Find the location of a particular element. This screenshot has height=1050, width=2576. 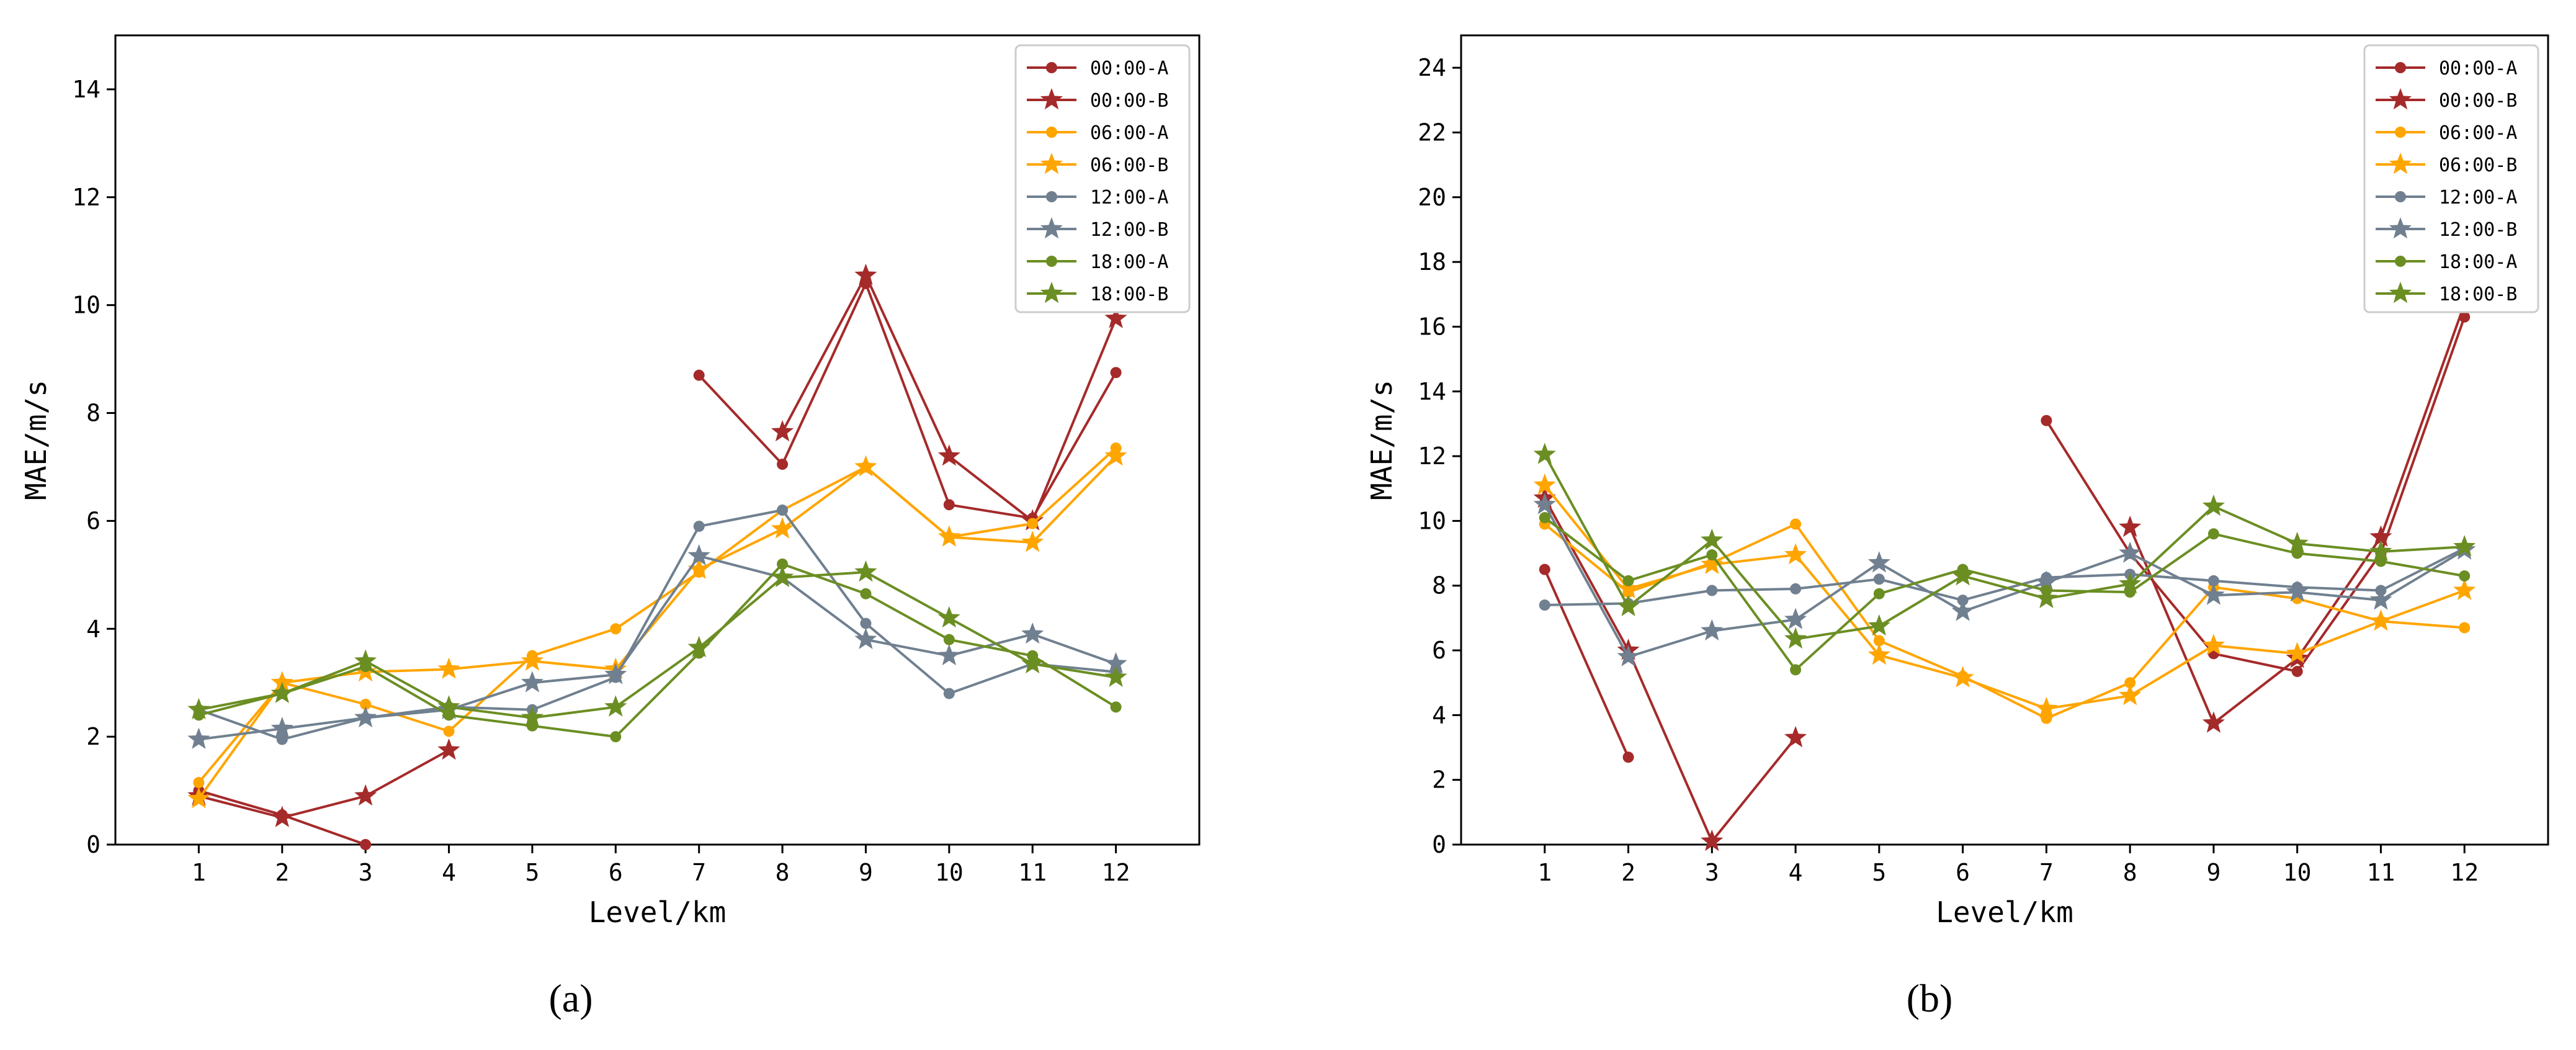

legend-box is located at coordinates (2451, 178).